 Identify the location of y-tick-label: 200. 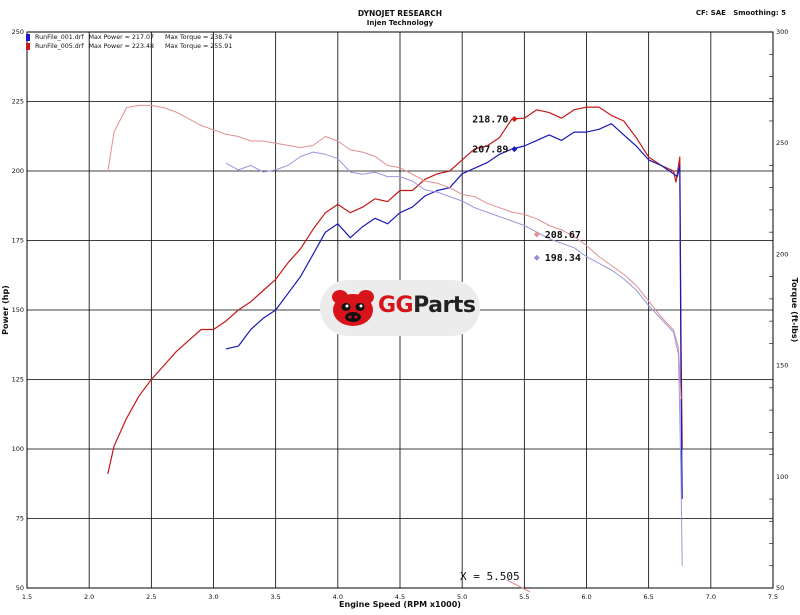
(18, 171).